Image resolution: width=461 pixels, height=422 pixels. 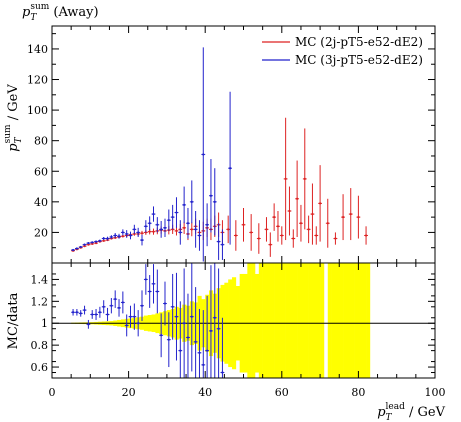 What do you see at coordinates (39, 7) in the screenshot?
I see `main-title-sup: sum` at bounding box center [39, 7].